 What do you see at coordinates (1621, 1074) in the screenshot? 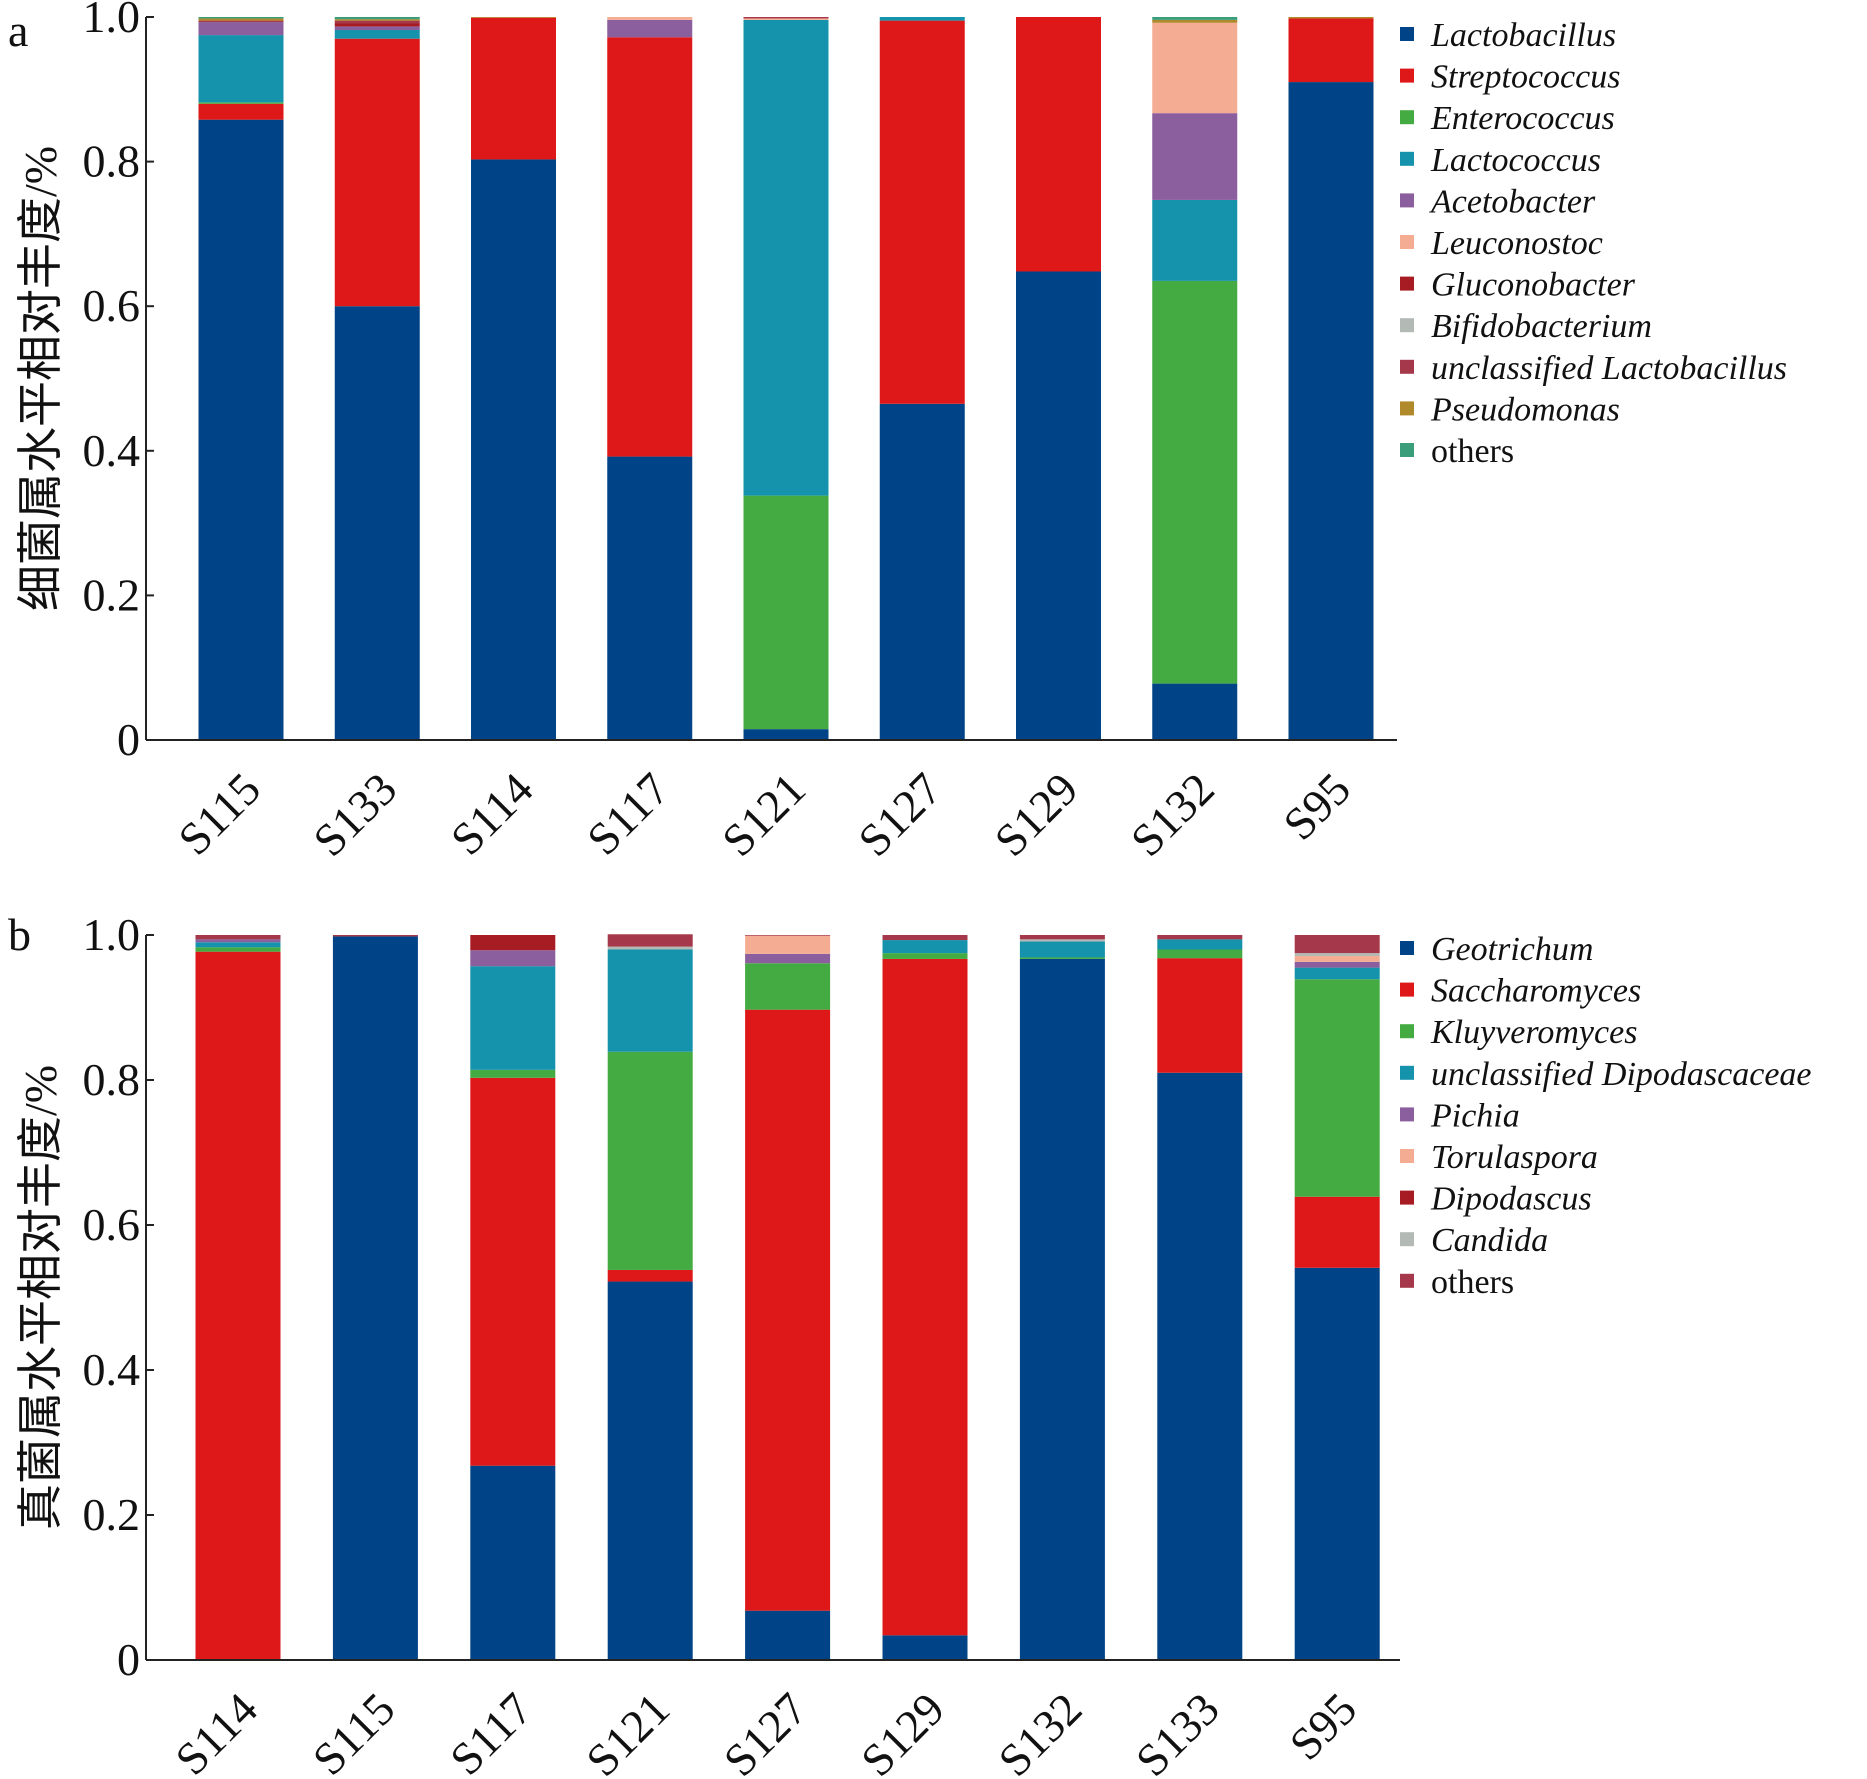
I see `legend-entry: unclassified Dipodascaceae` at bounding box center [1621, 1074].